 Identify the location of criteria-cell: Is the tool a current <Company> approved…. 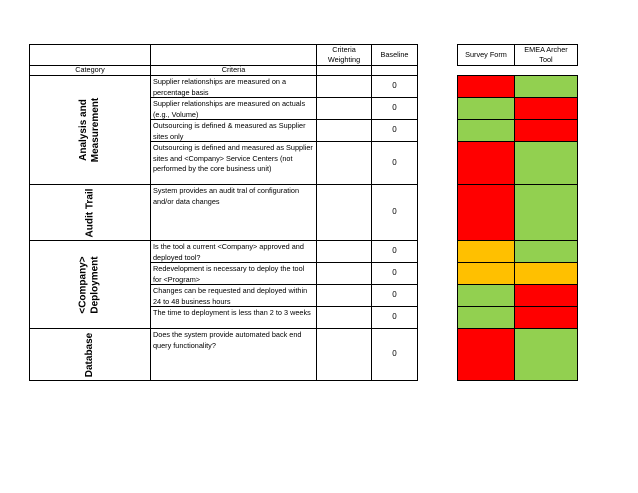
(233, 251).